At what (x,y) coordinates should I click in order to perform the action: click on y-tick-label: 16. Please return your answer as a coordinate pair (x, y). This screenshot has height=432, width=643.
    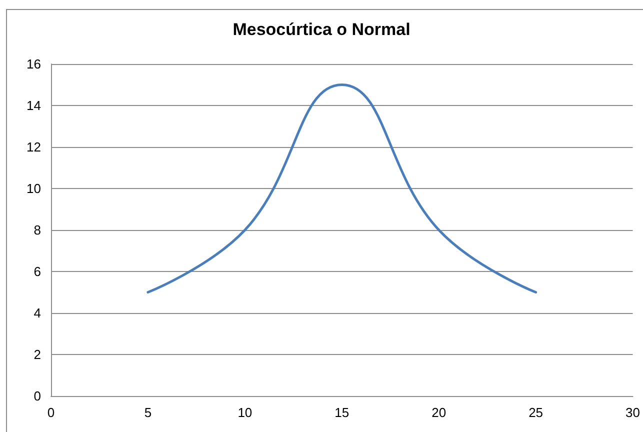
    Looking at the image, I should click on (33, 64).